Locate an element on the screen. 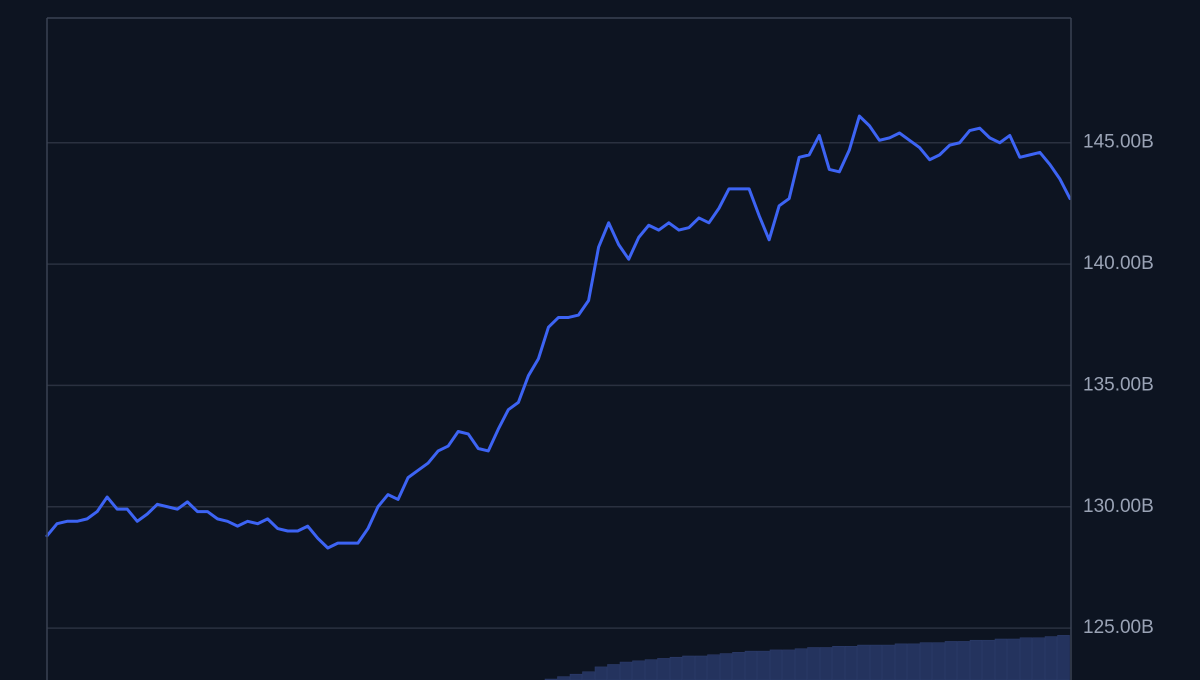 The image size is (1200, 680). y-tick-label: 140.00B is located at coordinates (1118, 263).